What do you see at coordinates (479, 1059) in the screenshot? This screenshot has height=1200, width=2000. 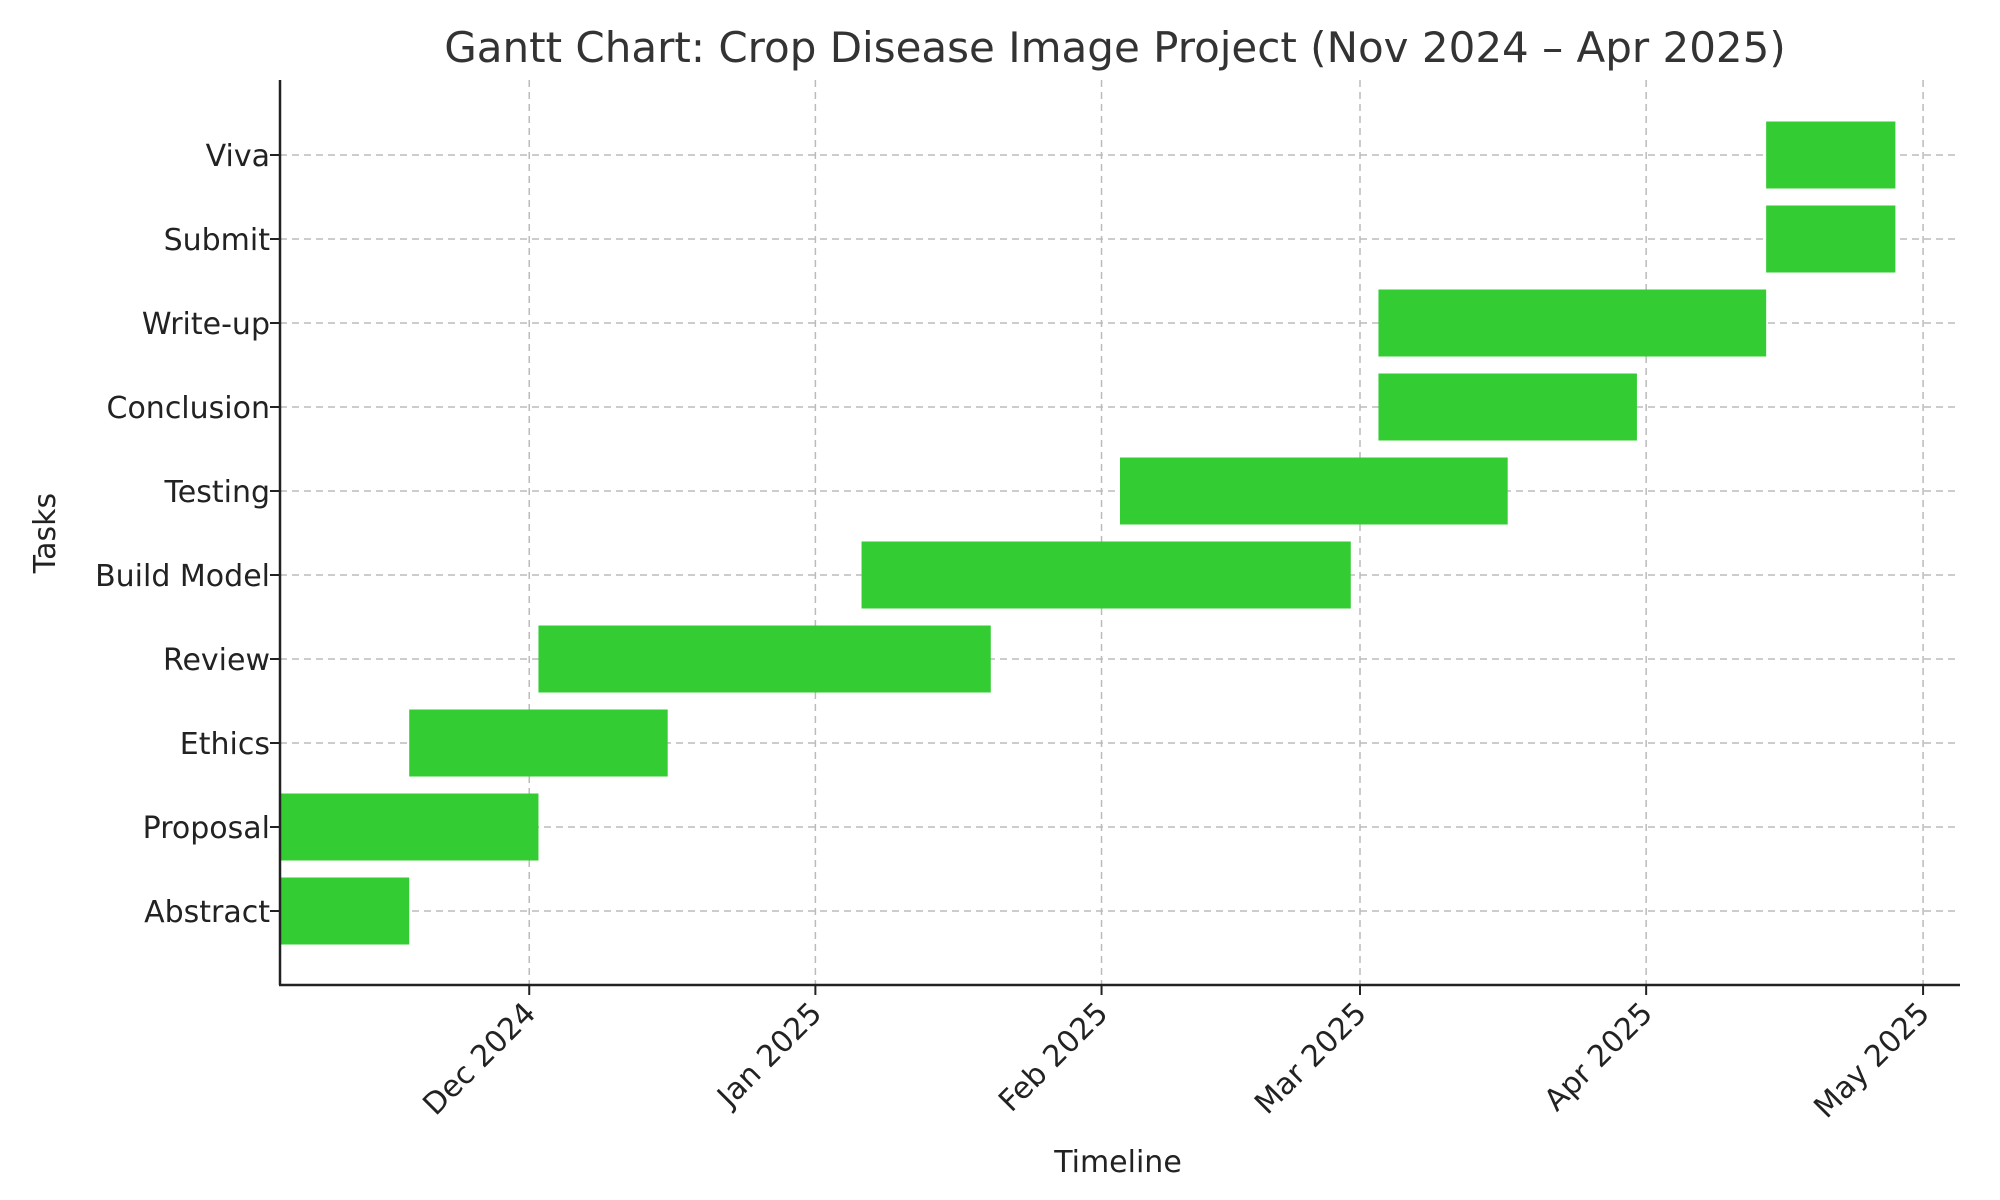 I see `x-tick-label: Dec 2024` at bounding box center [479, 1059].